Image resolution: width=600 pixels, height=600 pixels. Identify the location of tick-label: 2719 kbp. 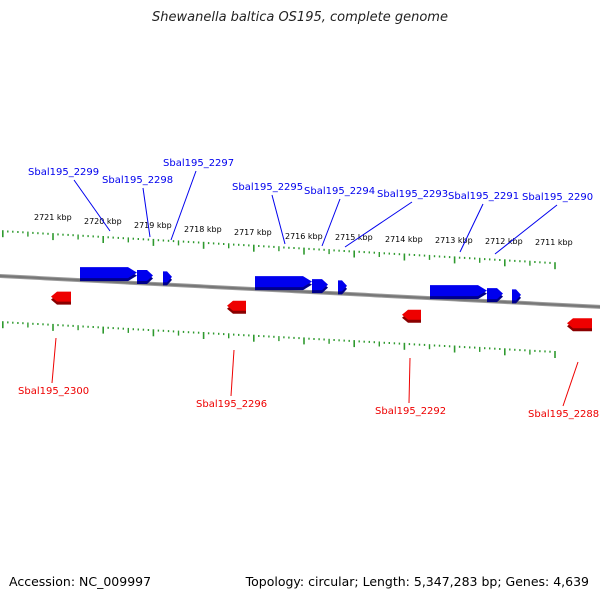
(153, 225).